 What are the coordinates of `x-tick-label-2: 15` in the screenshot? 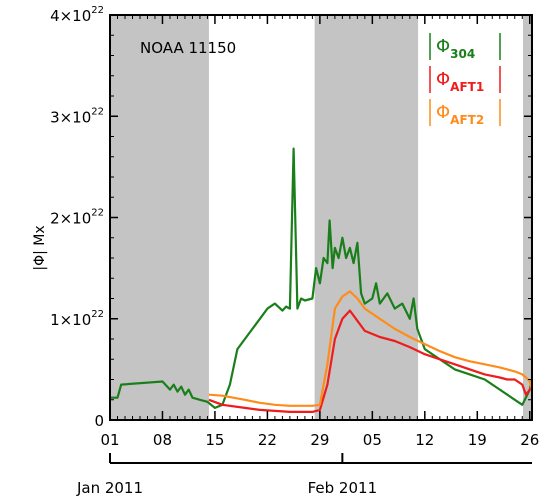 It's located at (214, 440).